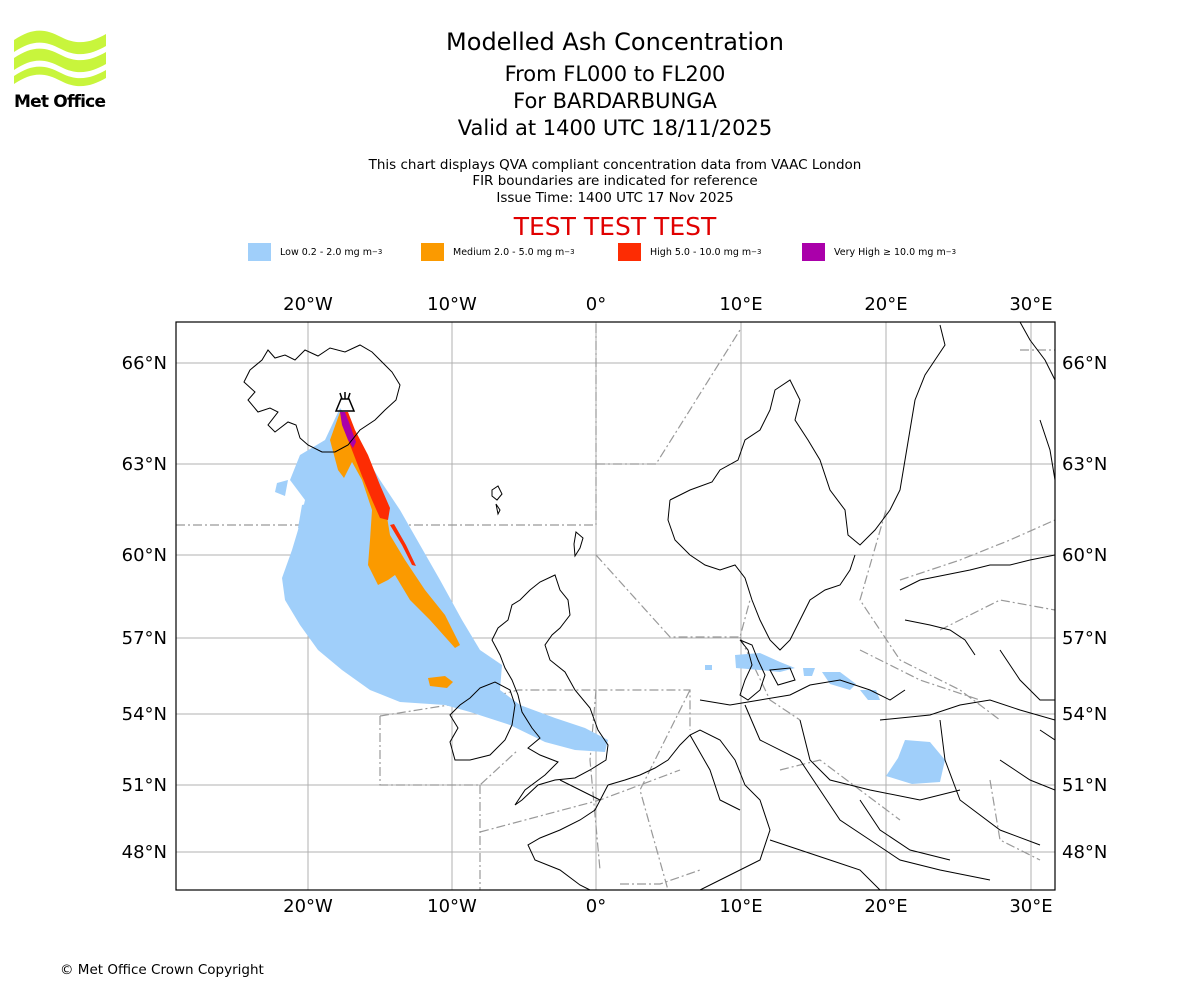  Describe the element at coordinates (60, 58) in the screenshot. I see `met-office-logo-icon` at that location.